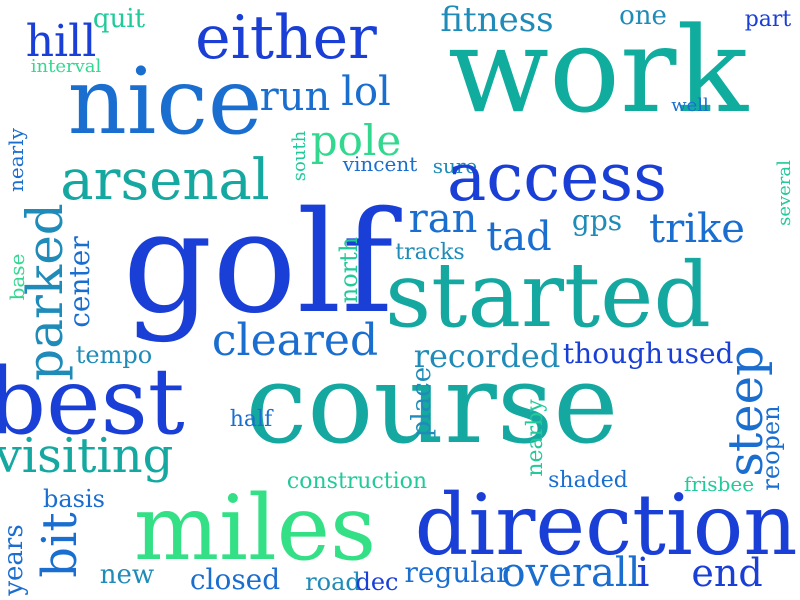  What do you see at coordinates (457, 572) in the screenshot?
I see `word-regular: regular` at bounding box center [457, 572].